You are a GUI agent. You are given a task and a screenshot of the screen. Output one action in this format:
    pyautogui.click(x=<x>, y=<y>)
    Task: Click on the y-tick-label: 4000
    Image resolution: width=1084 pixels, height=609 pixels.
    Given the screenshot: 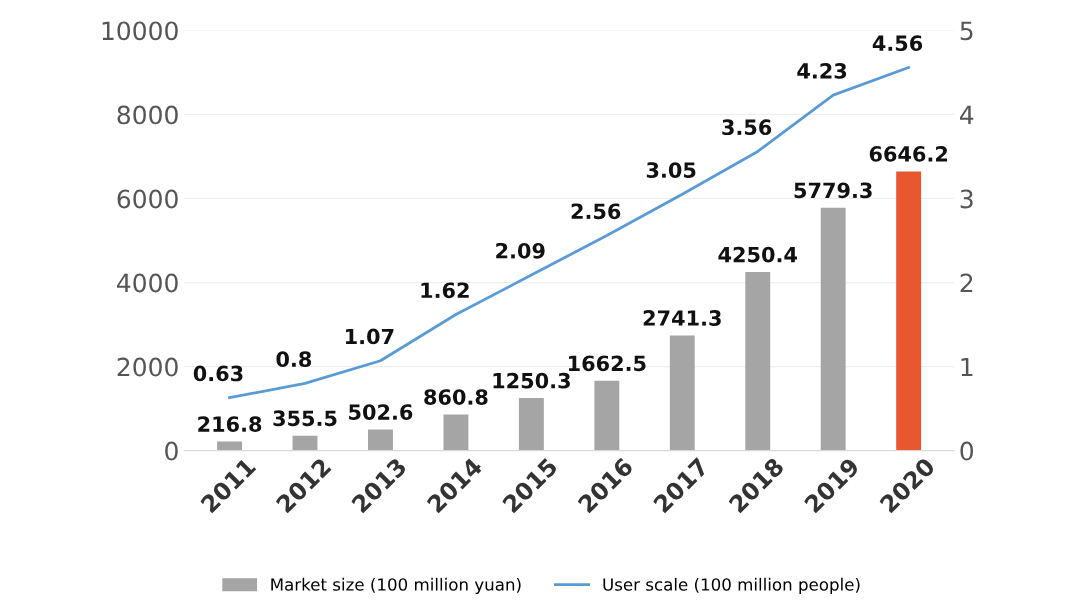 What is the action you would take?
    pyautogui.click(x=147, y=283)
    